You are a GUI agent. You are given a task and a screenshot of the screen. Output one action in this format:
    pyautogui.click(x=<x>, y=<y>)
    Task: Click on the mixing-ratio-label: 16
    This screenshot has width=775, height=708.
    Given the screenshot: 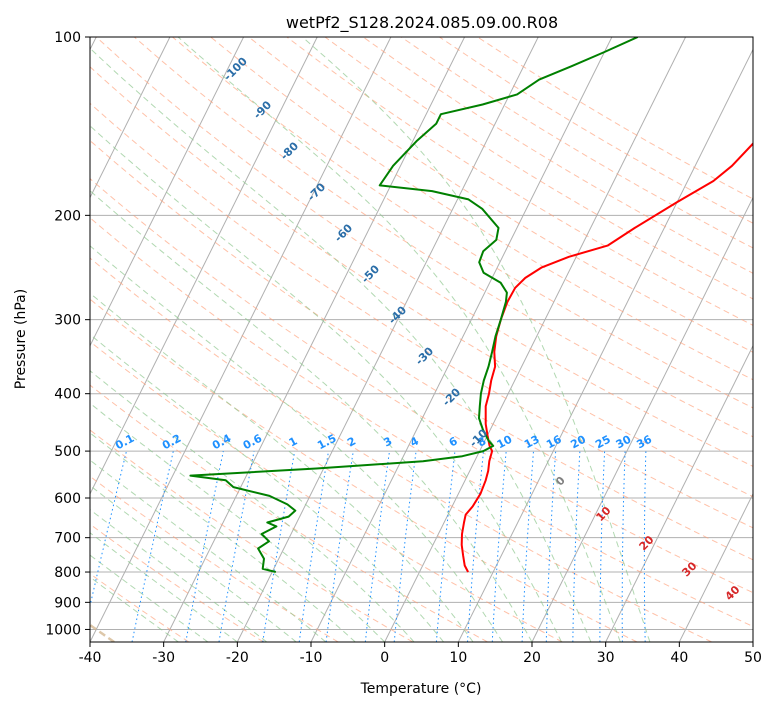 What is the action you would take?
    pyautogui.click(x=554, y=442)
    